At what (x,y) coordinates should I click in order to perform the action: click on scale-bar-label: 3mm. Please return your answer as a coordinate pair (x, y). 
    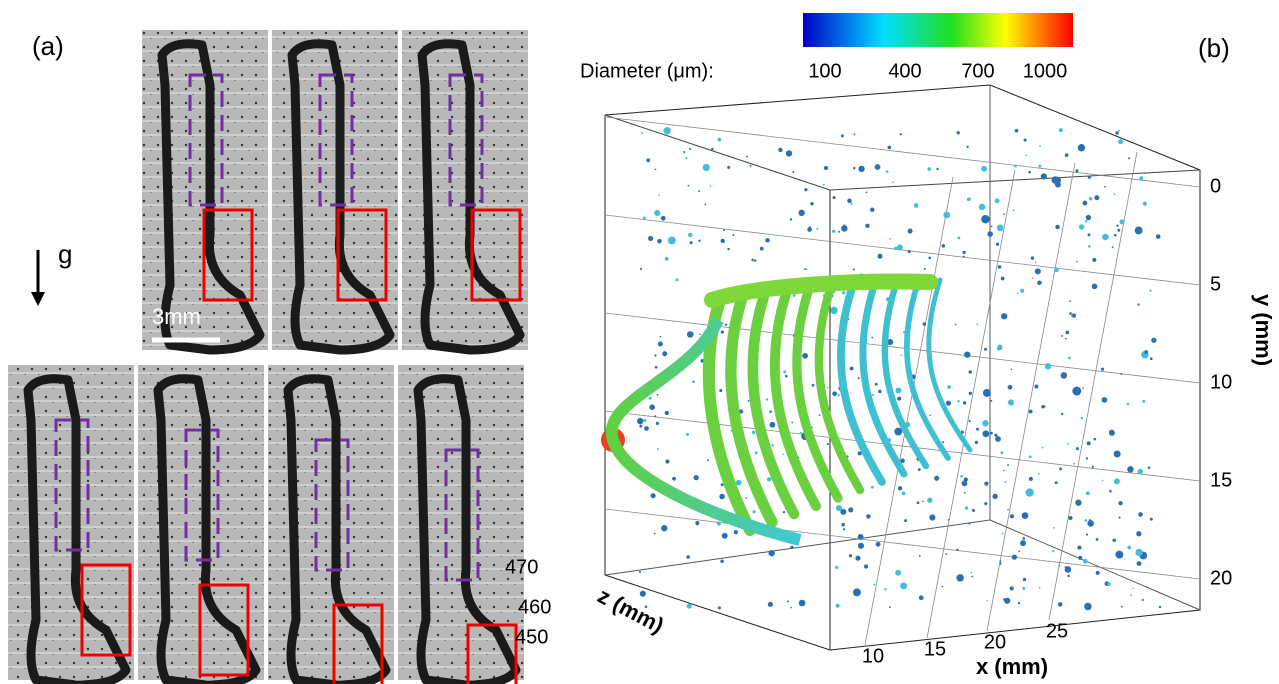
    Looking at the image, I should click on (176, 316).